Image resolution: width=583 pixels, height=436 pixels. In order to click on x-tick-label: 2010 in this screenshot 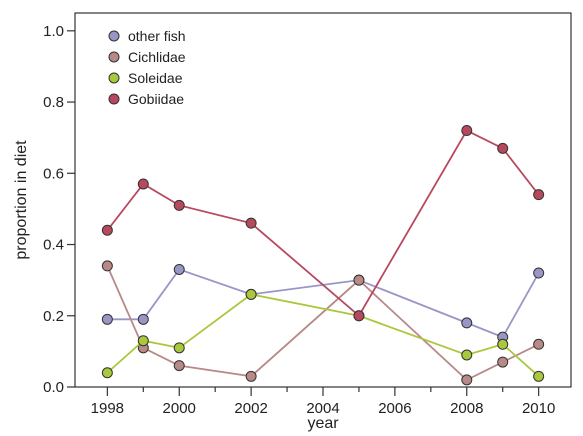, I will do `click(538, 408)`.